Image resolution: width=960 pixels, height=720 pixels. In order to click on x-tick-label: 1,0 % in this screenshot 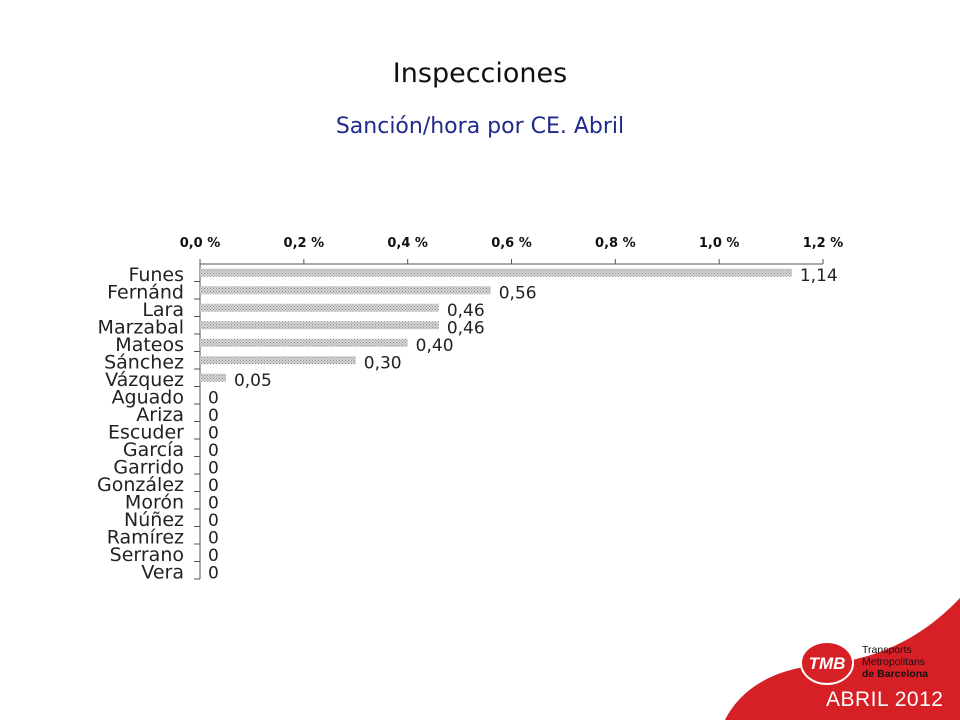, I will do `click(719, 243)`.